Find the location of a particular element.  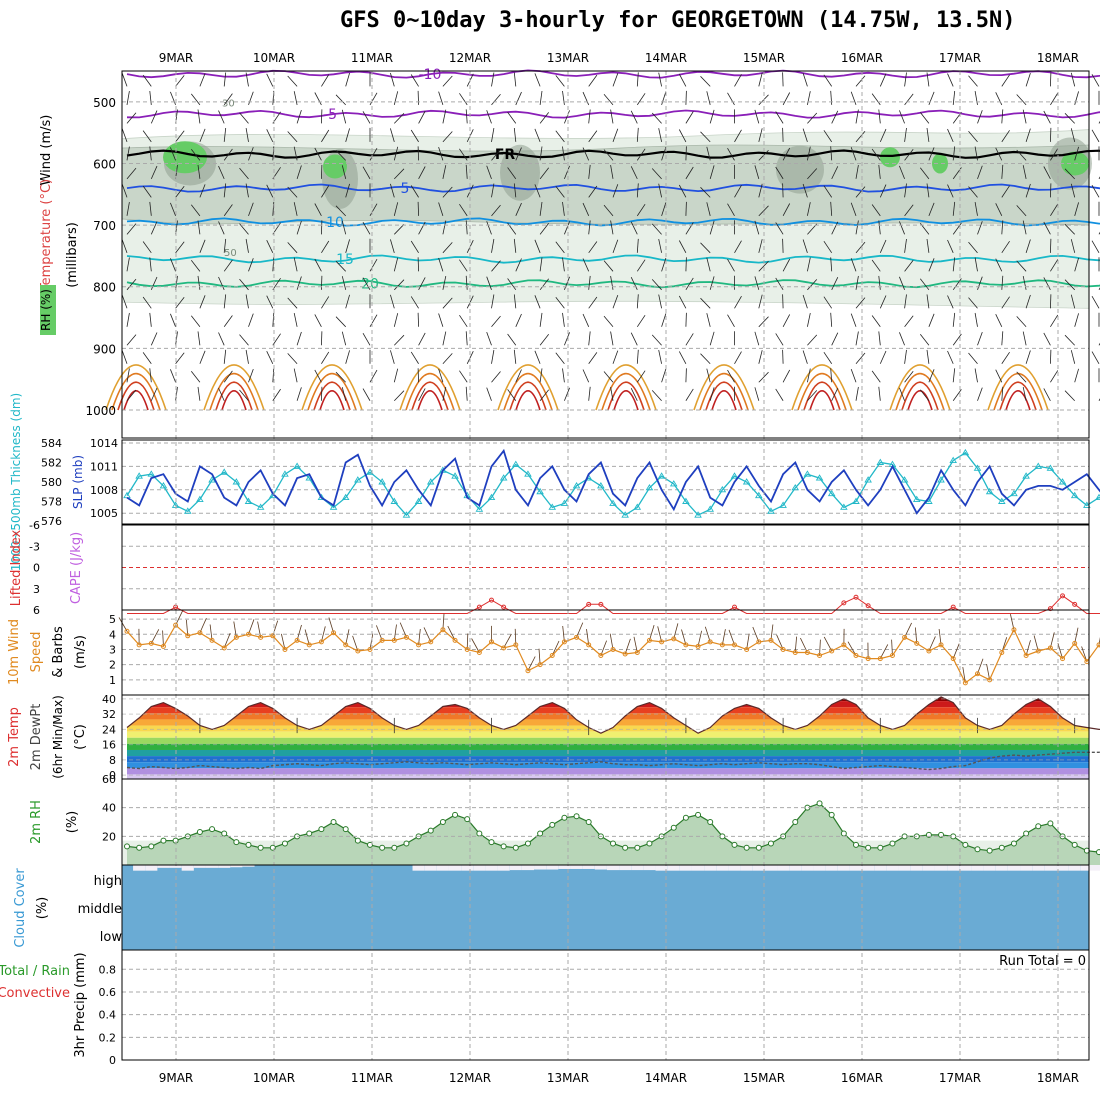

wind-speed-line is located at coordinates (613, 654).